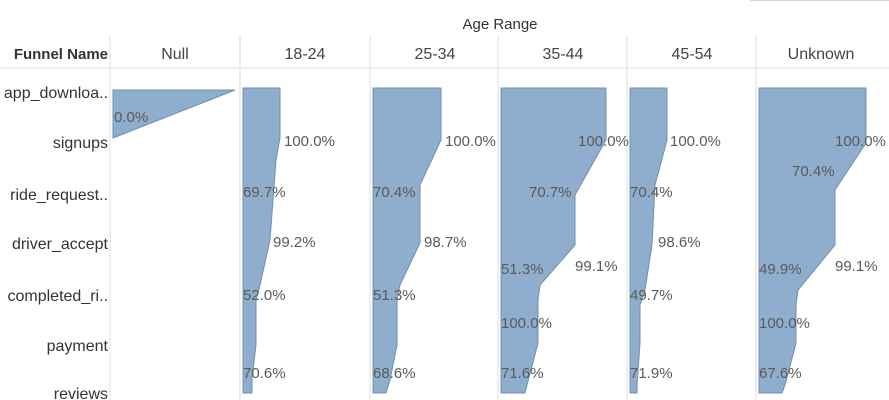 The height and width of the screenshot is (400, 889). What do you see at coordinates (651, 373) in the screenshot?
I see `data-label-45-54-4: 71.9%` at bounding box center [651, 373].